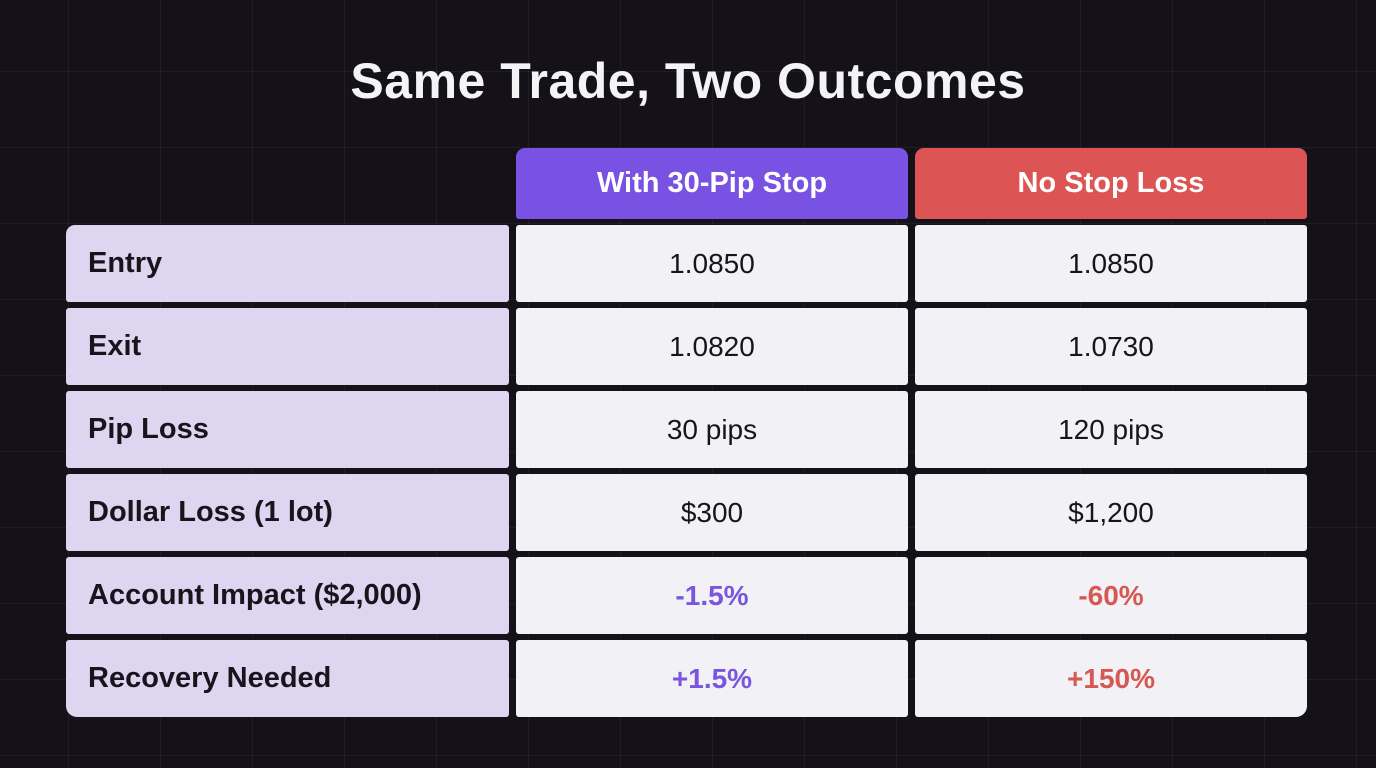 The width and height of the screenshot is (1376, 768). I want to click on page-title: Same Trade, Two Outcomes, so click(688, 81).